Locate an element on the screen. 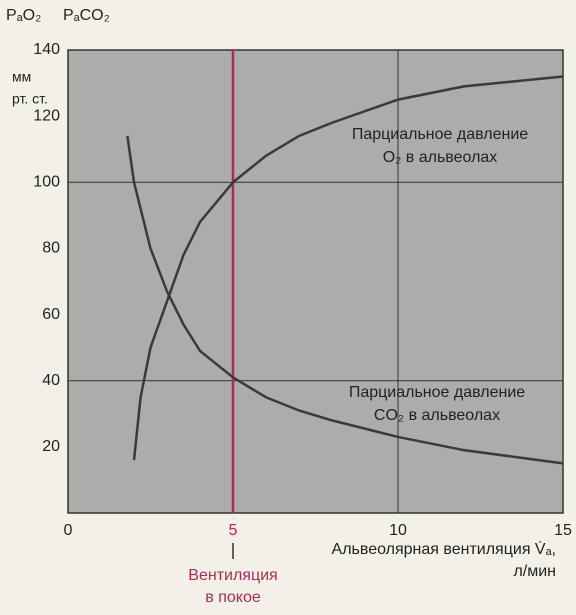 This screenshot has height=615, width=576. y-tick-label: 100 is located at coordinates (46, 182).